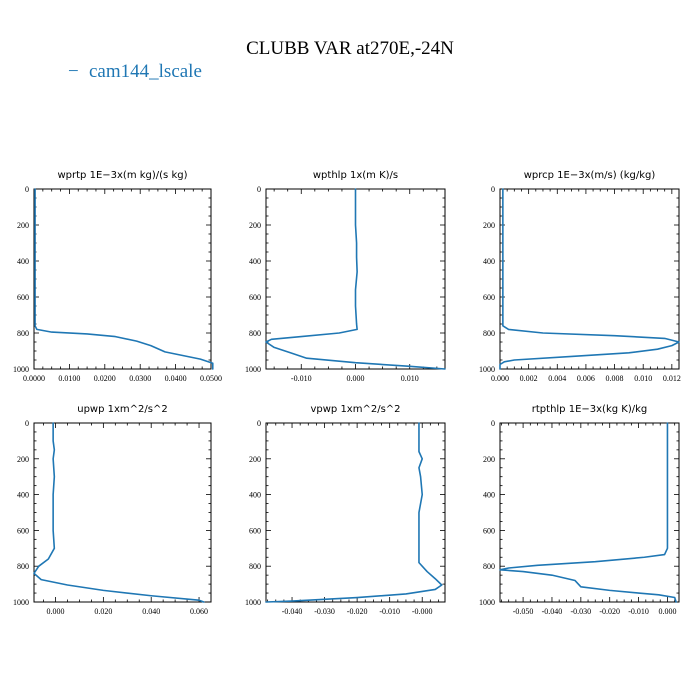 The height and width of the screenshot is (700, 700). I want to click on x-tick-label: 0.006, so click(586, 378).